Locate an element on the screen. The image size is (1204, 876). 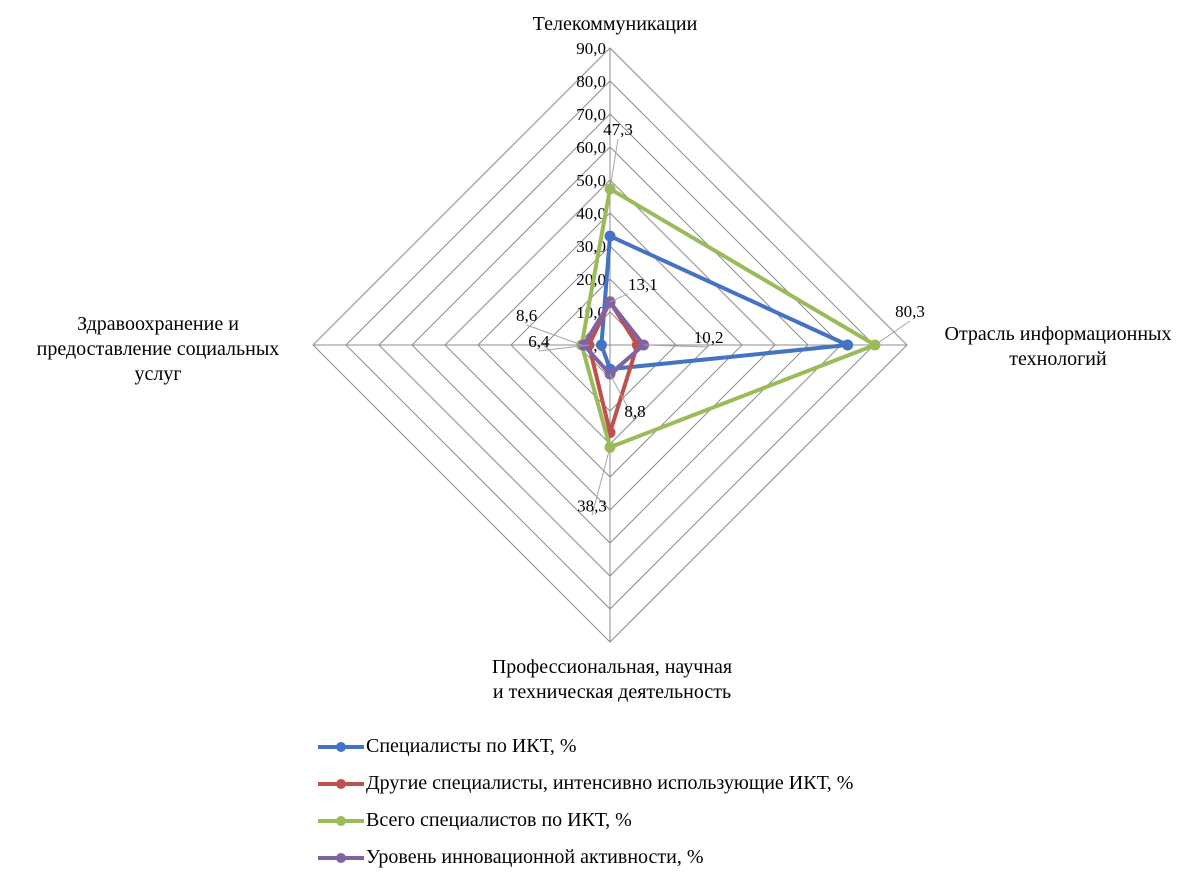
category-label: предоставление социальных is located at coordinates (158, 349).